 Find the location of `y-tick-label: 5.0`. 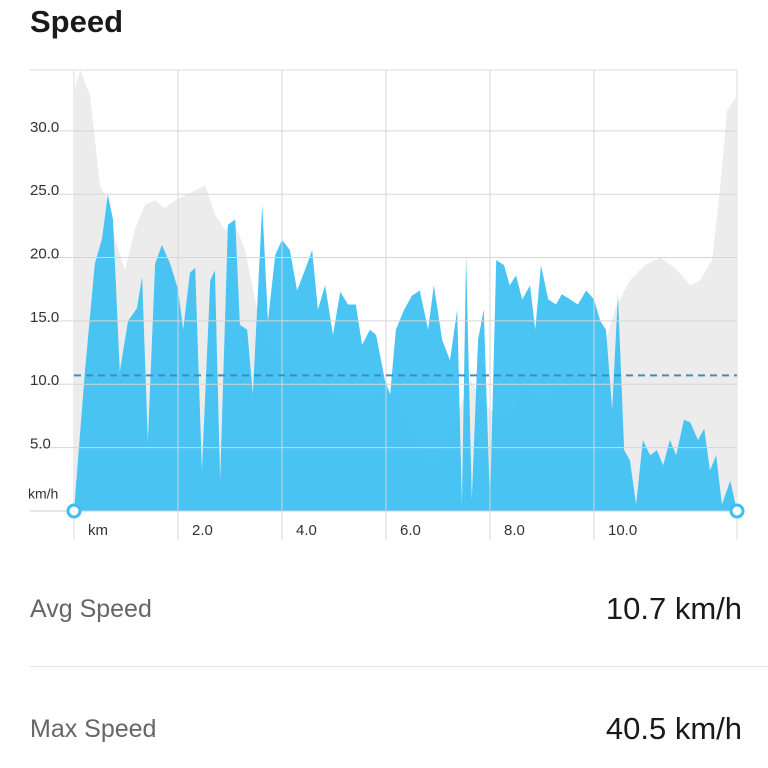

y-tick-label: 5.0 is located at coordinates (40, 444).